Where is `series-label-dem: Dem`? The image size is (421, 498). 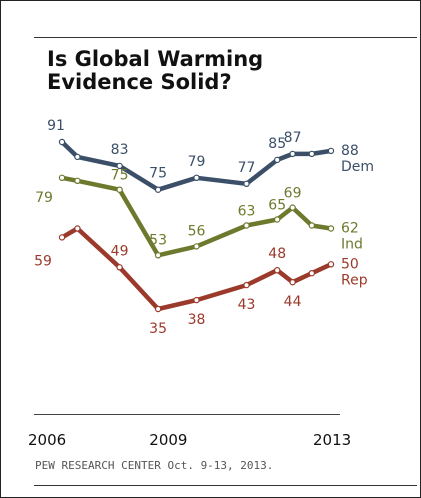
series-label-dem: Dem is located at coordinates (357, 167).